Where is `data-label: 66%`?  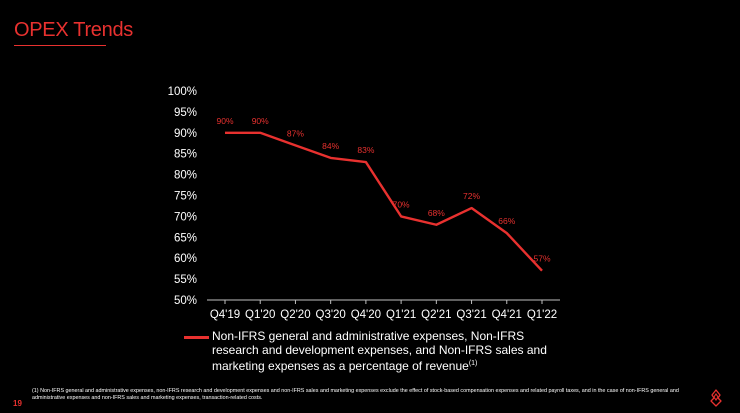
data-label: 66% is located at coordinates (506, 221).